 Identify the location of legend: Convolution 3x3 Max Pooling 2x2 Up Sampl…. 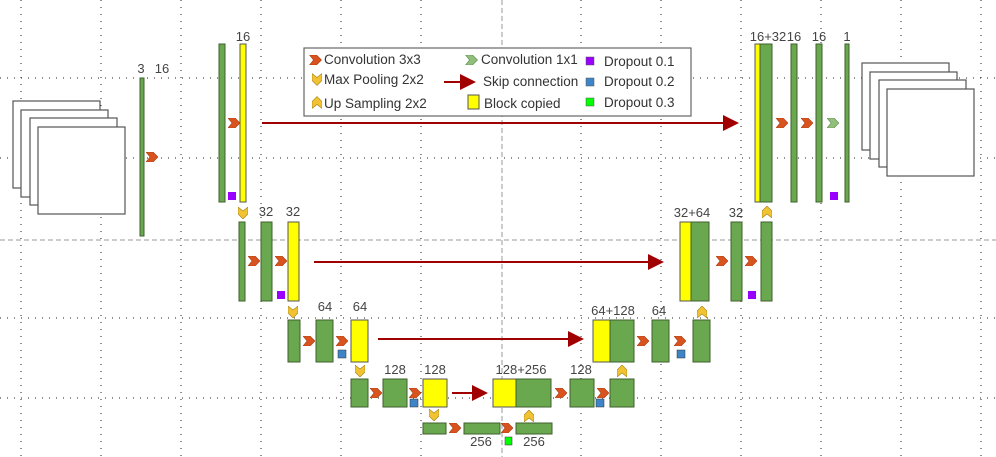
(497, 82).